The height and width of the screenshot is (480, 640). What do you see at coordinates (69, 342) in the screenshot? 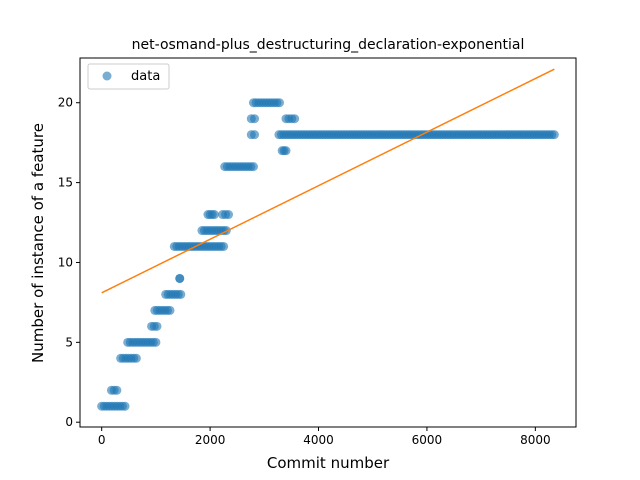
I see `y-tick-label: 5` at bounding box center [69, 342].